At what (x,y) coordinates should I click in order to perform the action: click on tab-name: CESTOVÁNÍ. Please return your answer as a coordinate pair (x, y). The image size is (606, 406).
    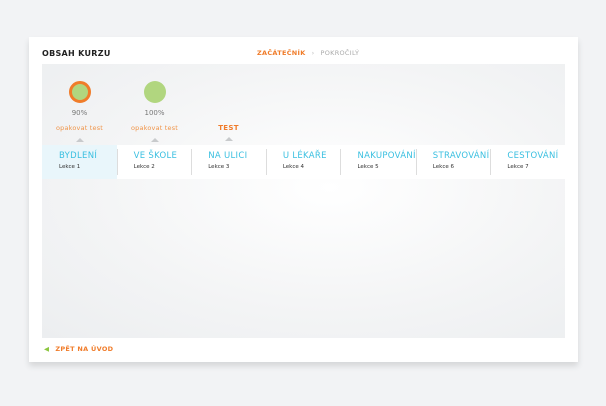
    Looking at the image, I should click on (533, 156).